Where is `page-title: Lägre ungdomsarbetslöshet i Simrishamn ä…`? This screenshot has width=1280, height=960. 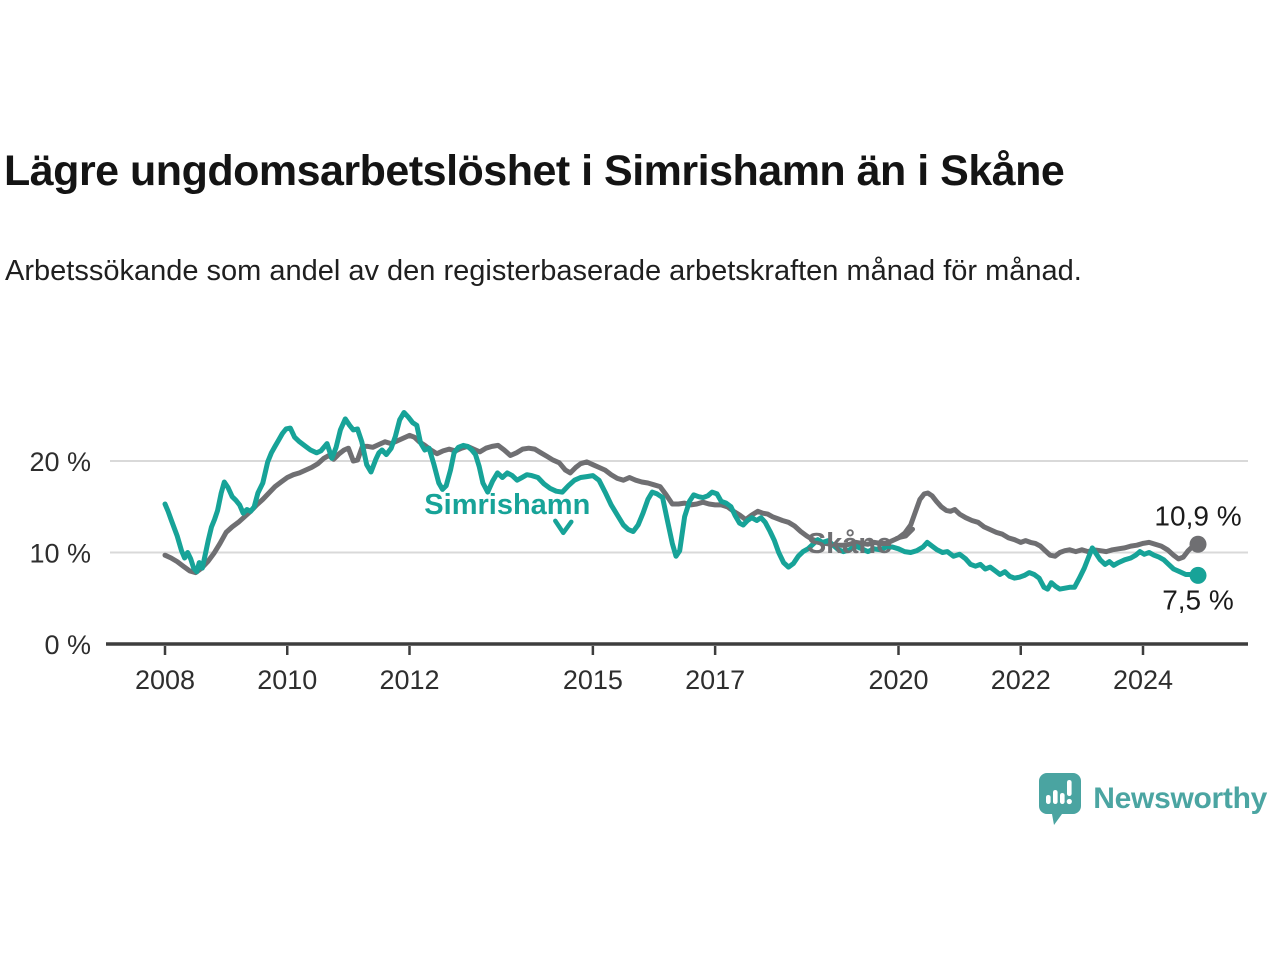
page-title: Lägre ungdomsarbetslöshet i Simrishamn ä… is located at coordinates (534, 171).